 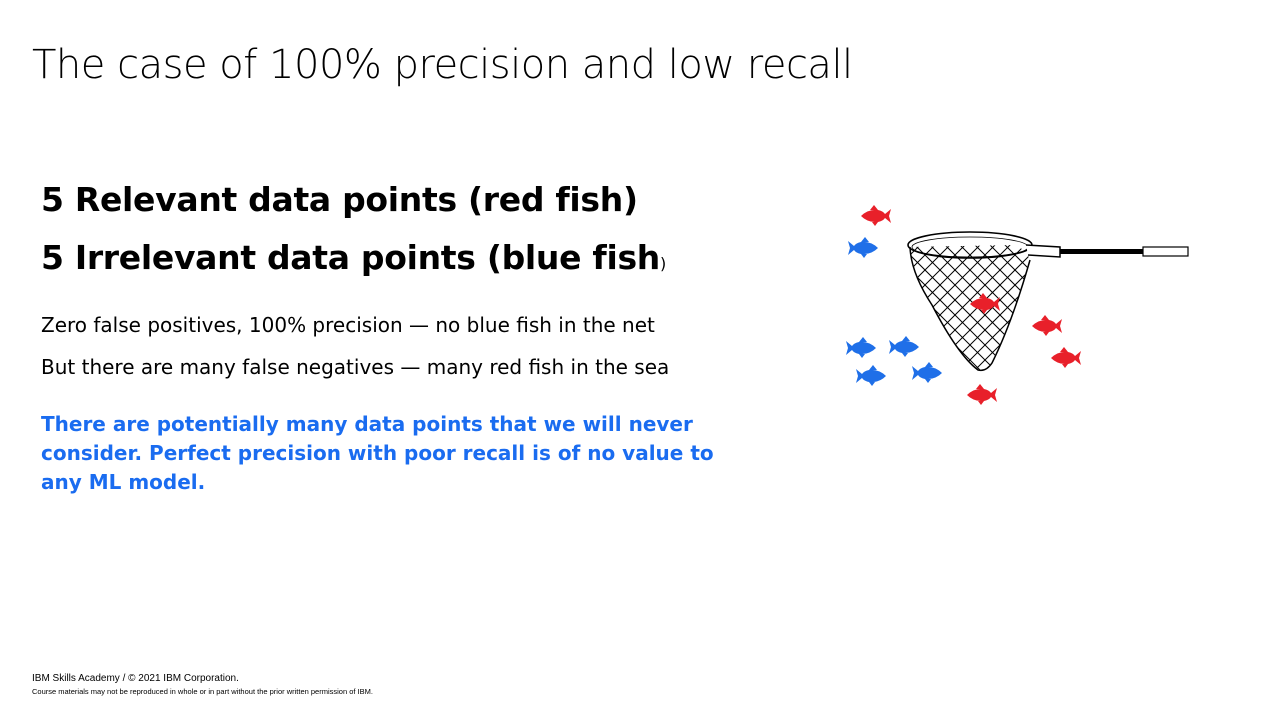 I want to click on net-icon, so click(x=1048, y=301).